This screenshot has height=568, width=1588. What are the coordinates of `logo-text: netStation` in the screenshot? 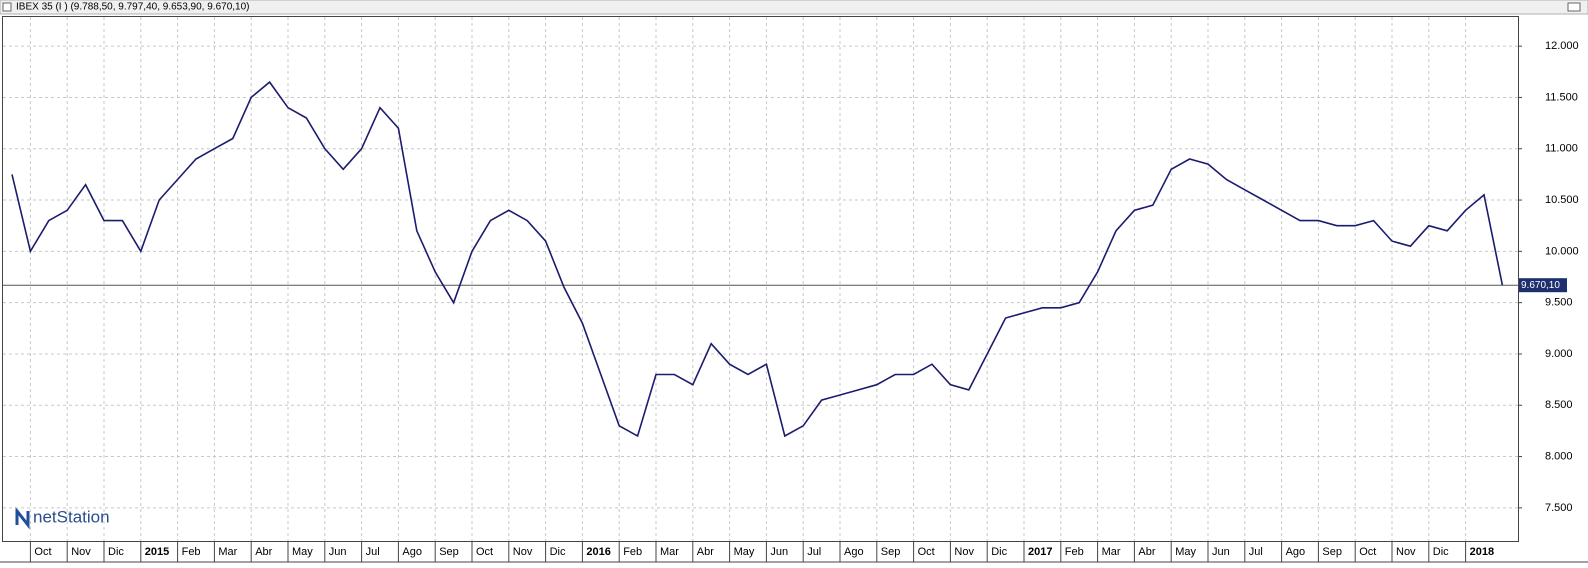 It's located at (71, 516).